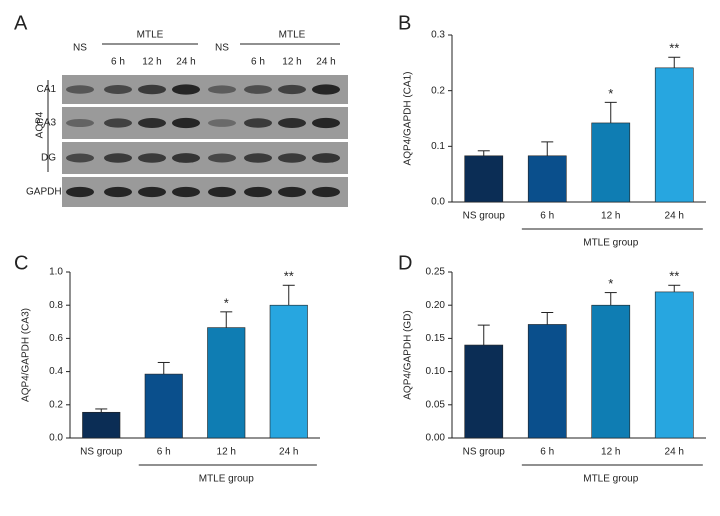 The height and width of the screenshot is (516, 720). I want to click on y-tick-label: 0.2, so click(56, 404).